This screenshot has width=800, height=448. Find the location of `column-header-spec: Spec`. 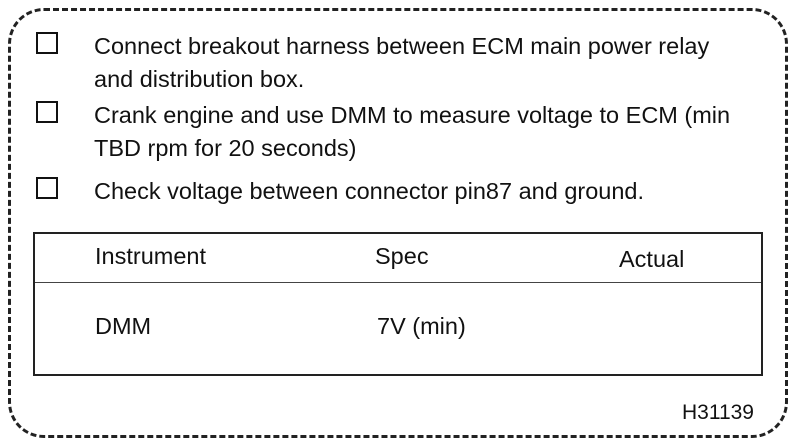

column-header-spec: Spec is located at coordinates (402, 256).